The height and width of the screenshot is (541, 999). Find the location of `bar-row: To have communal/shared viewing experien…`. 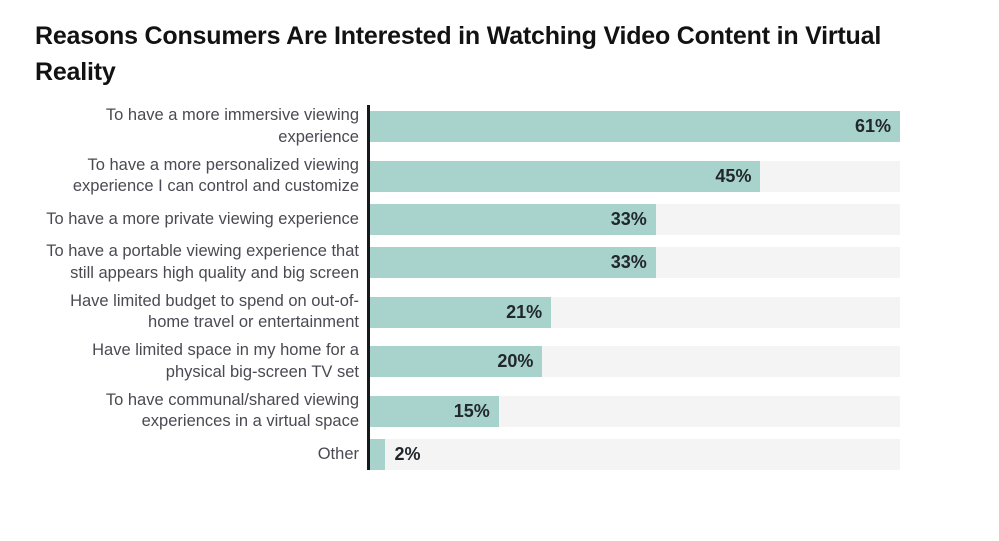

bar-row: To have communal/shared viewing experien… is located at coordinates (467, 412).